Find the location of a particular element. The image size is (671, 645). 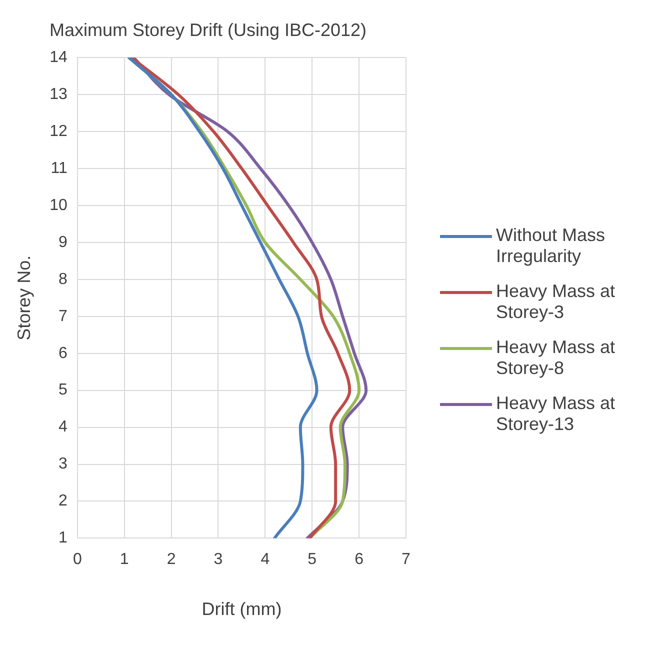

chart-title: Maximum Storey Drift (Using IBC-2012) is located at coordinates (208, 30).